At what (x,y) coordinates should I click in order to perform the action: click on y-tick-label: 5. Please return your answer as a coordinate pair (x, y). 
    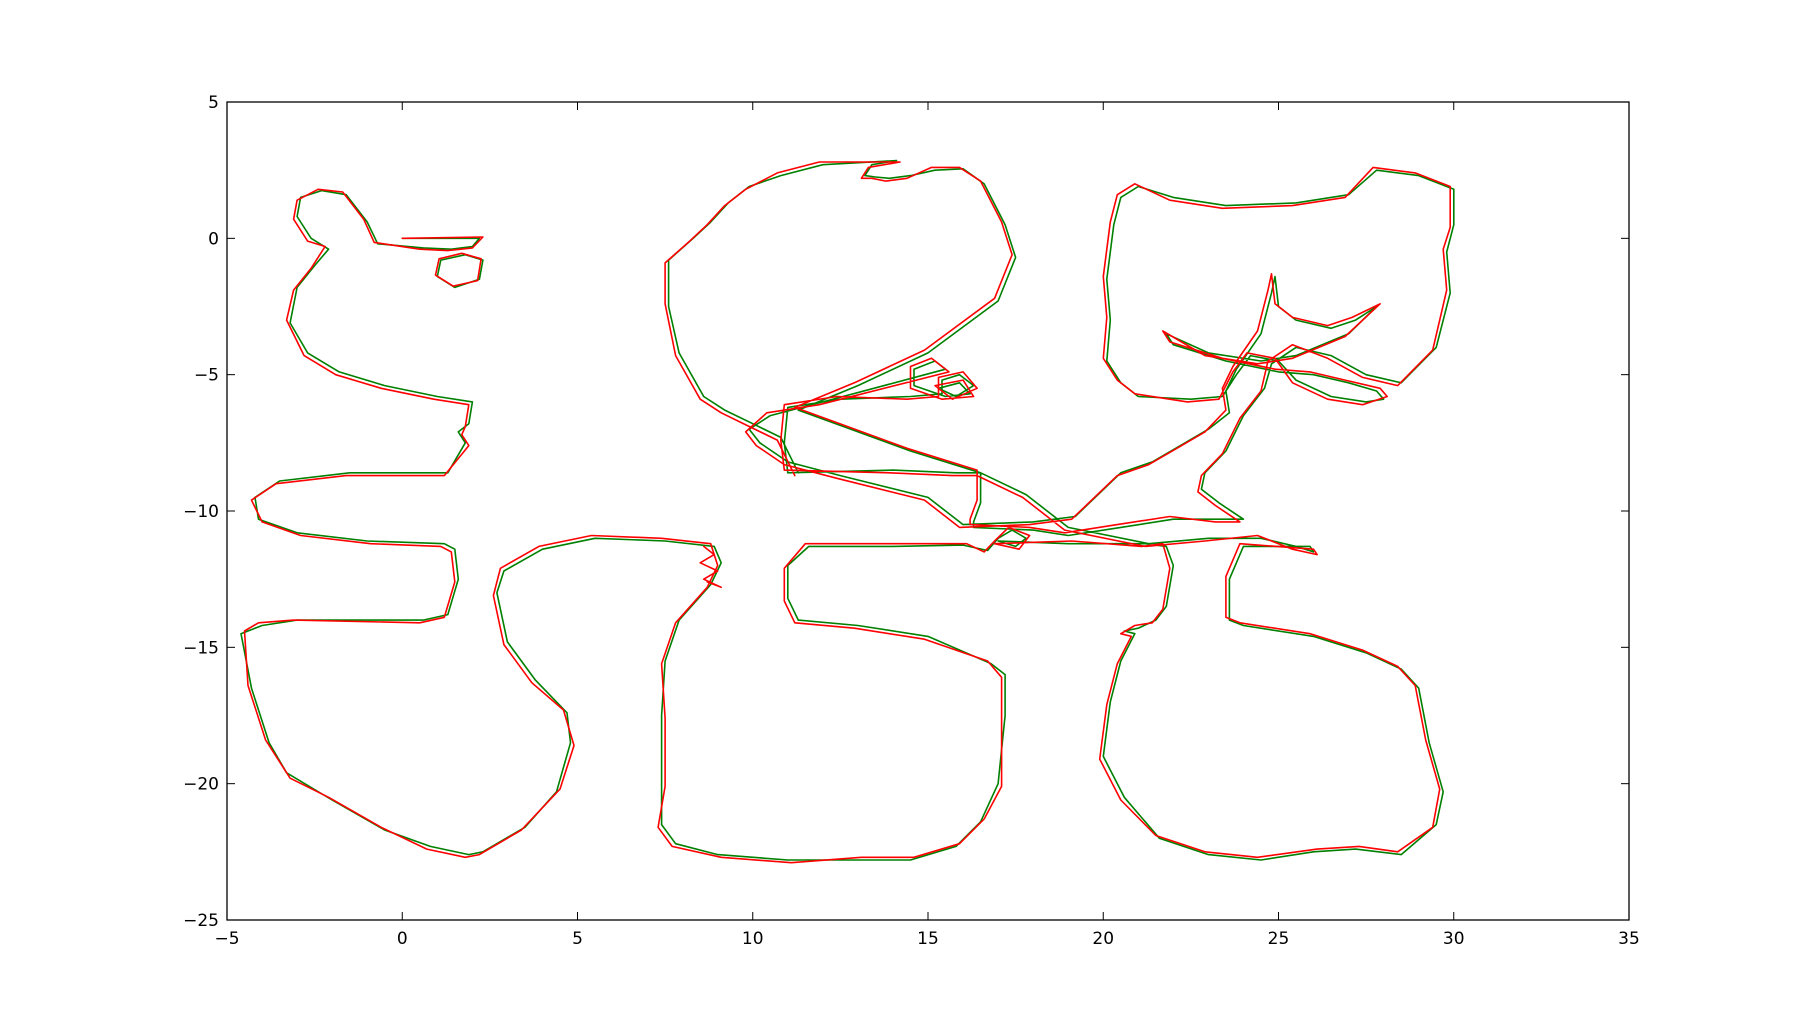
    Looking at the image, I should click on (213, 103).